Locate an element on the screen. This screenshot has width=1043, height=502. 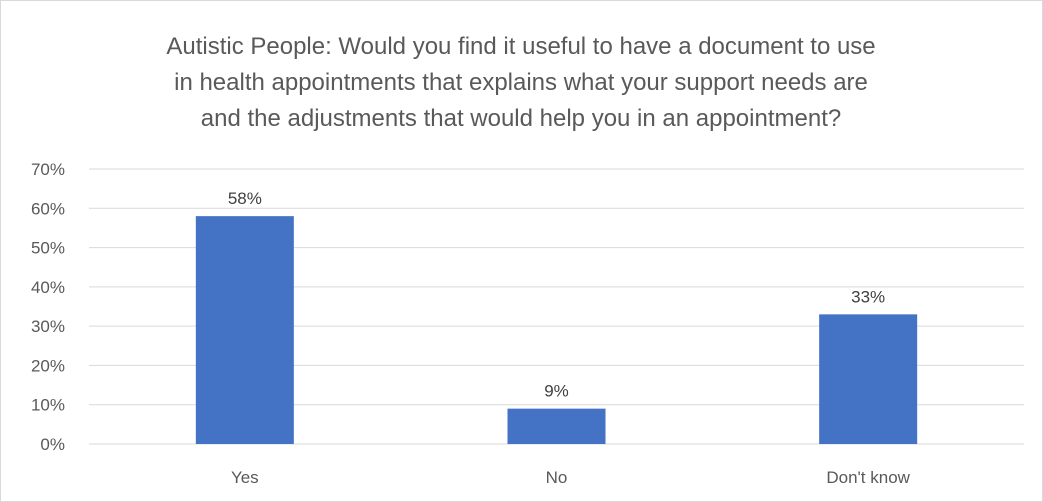
x-tick-label: No is located at coordinates (557, 477).